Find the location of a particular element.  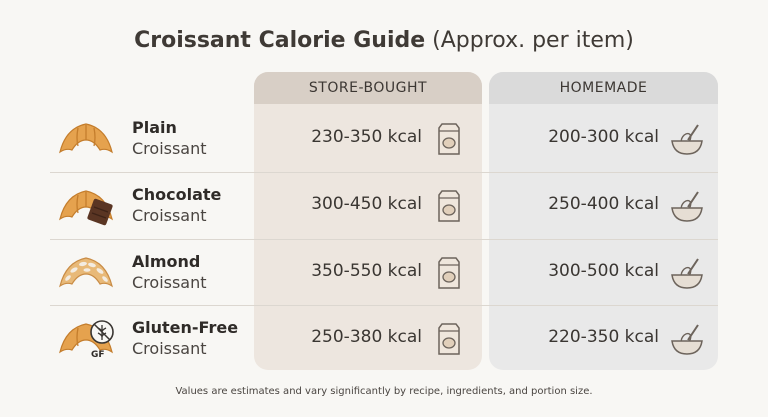

homemade-value: 200-300 kcal is located at coordinates (603, 137).